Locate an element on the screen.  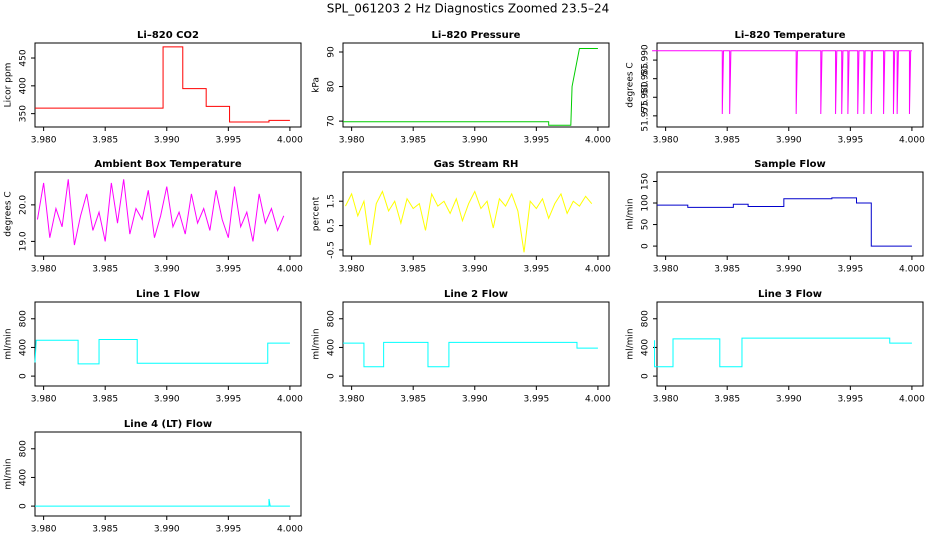
panel-title: Sample Flow is located at coordinates (790, 164).